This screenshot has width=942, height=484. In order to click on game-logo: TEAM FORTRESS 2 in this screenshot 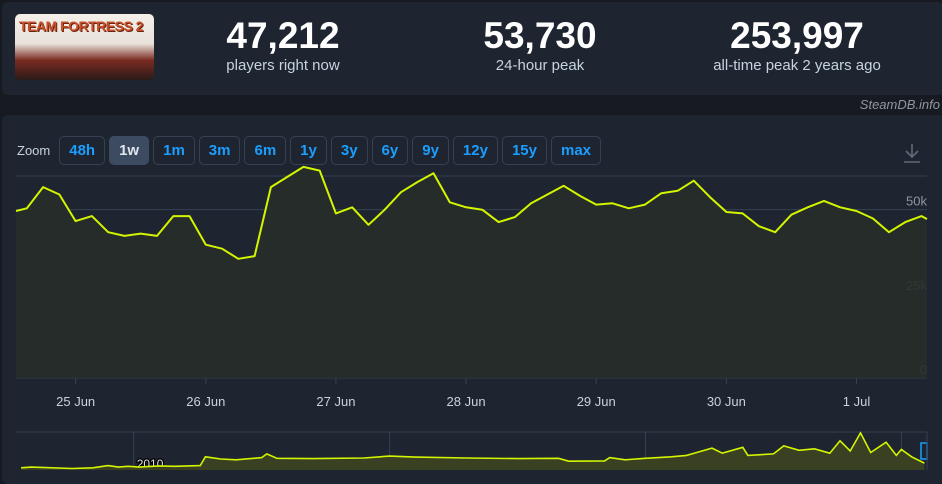, I will do `click(84, 47)`.